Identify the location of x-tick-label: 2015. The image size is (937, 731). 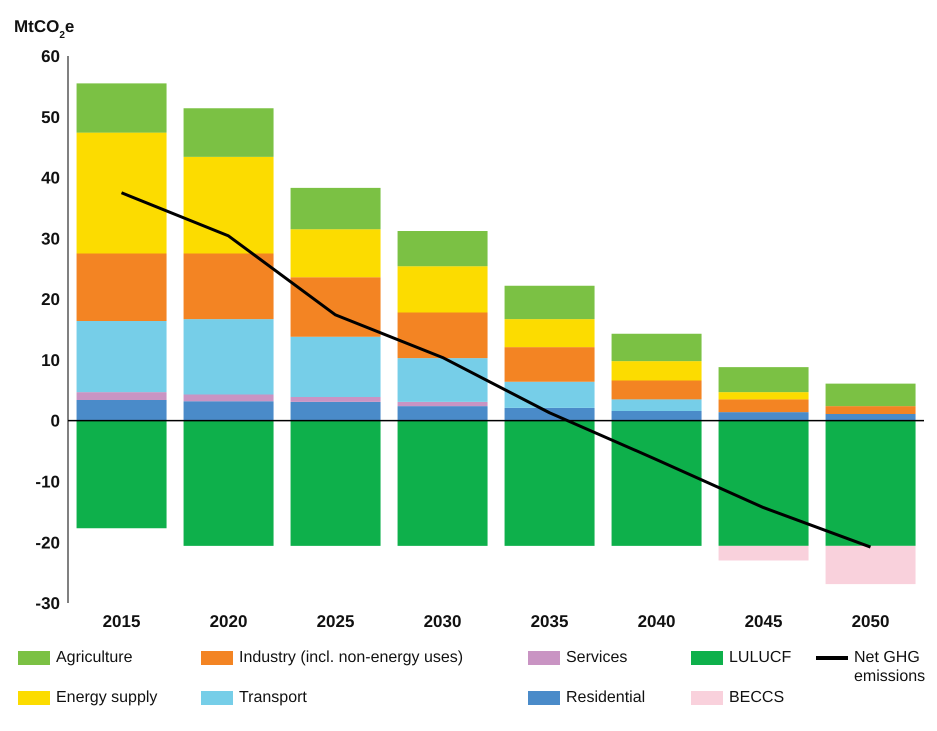
(121, 622).